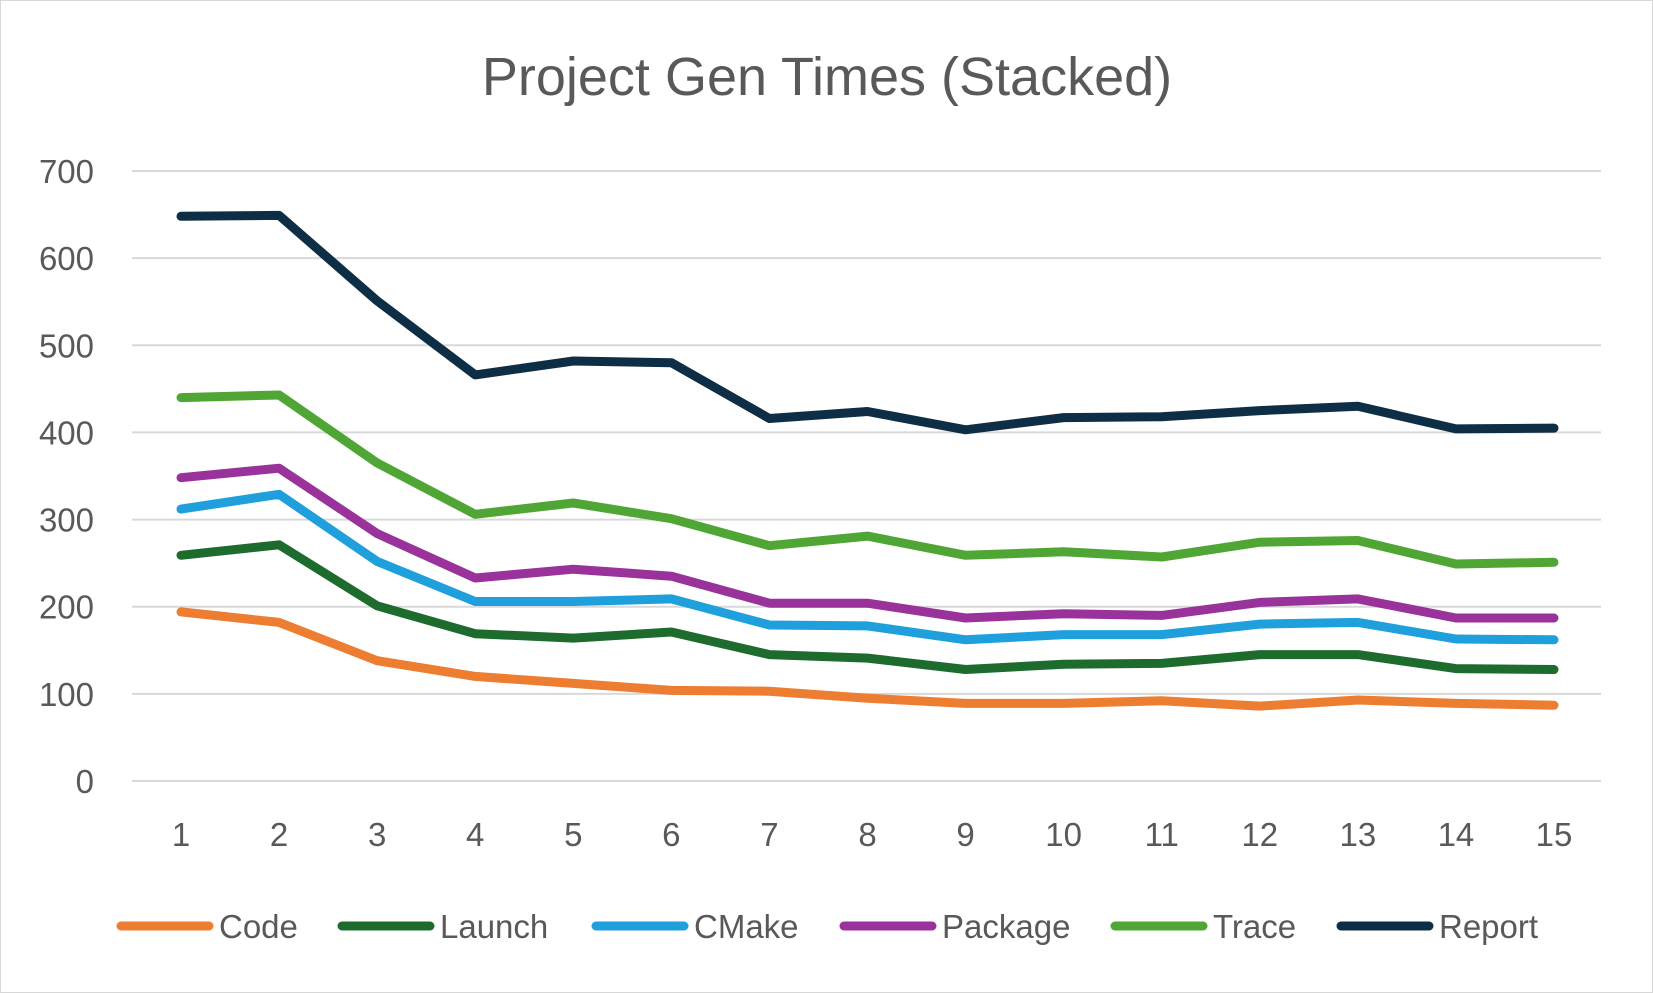  I want to click on x-axis-tick-labels: 1 2 3 4 5 6 7 8 9 10 11 12 13 14 15, so click(872, 834).